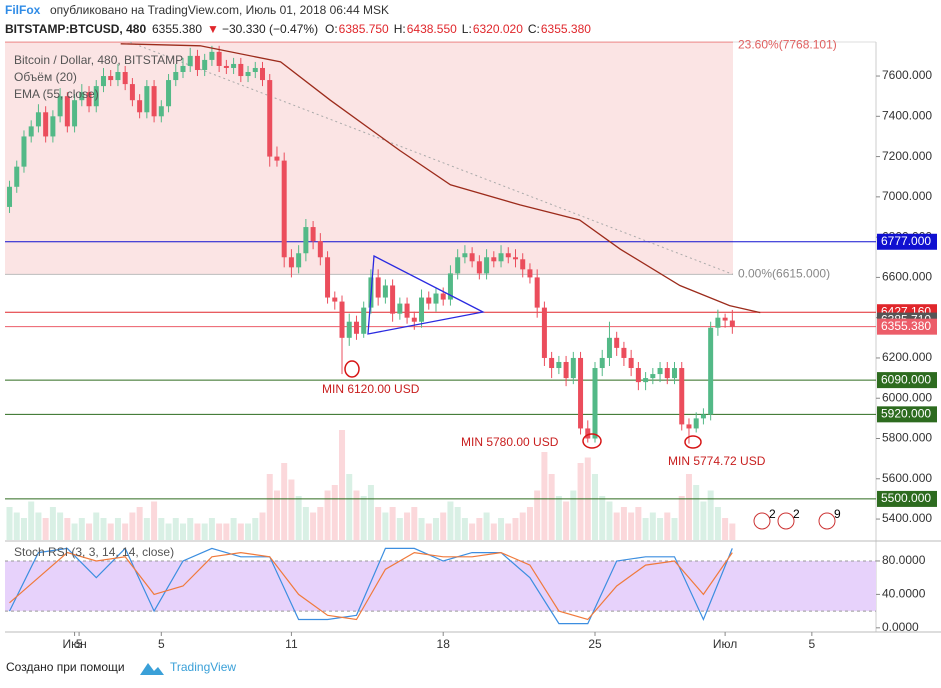 The width and height of the screenshot is (941, 688). I want to click on arrow: ▼, so click(213, 29).